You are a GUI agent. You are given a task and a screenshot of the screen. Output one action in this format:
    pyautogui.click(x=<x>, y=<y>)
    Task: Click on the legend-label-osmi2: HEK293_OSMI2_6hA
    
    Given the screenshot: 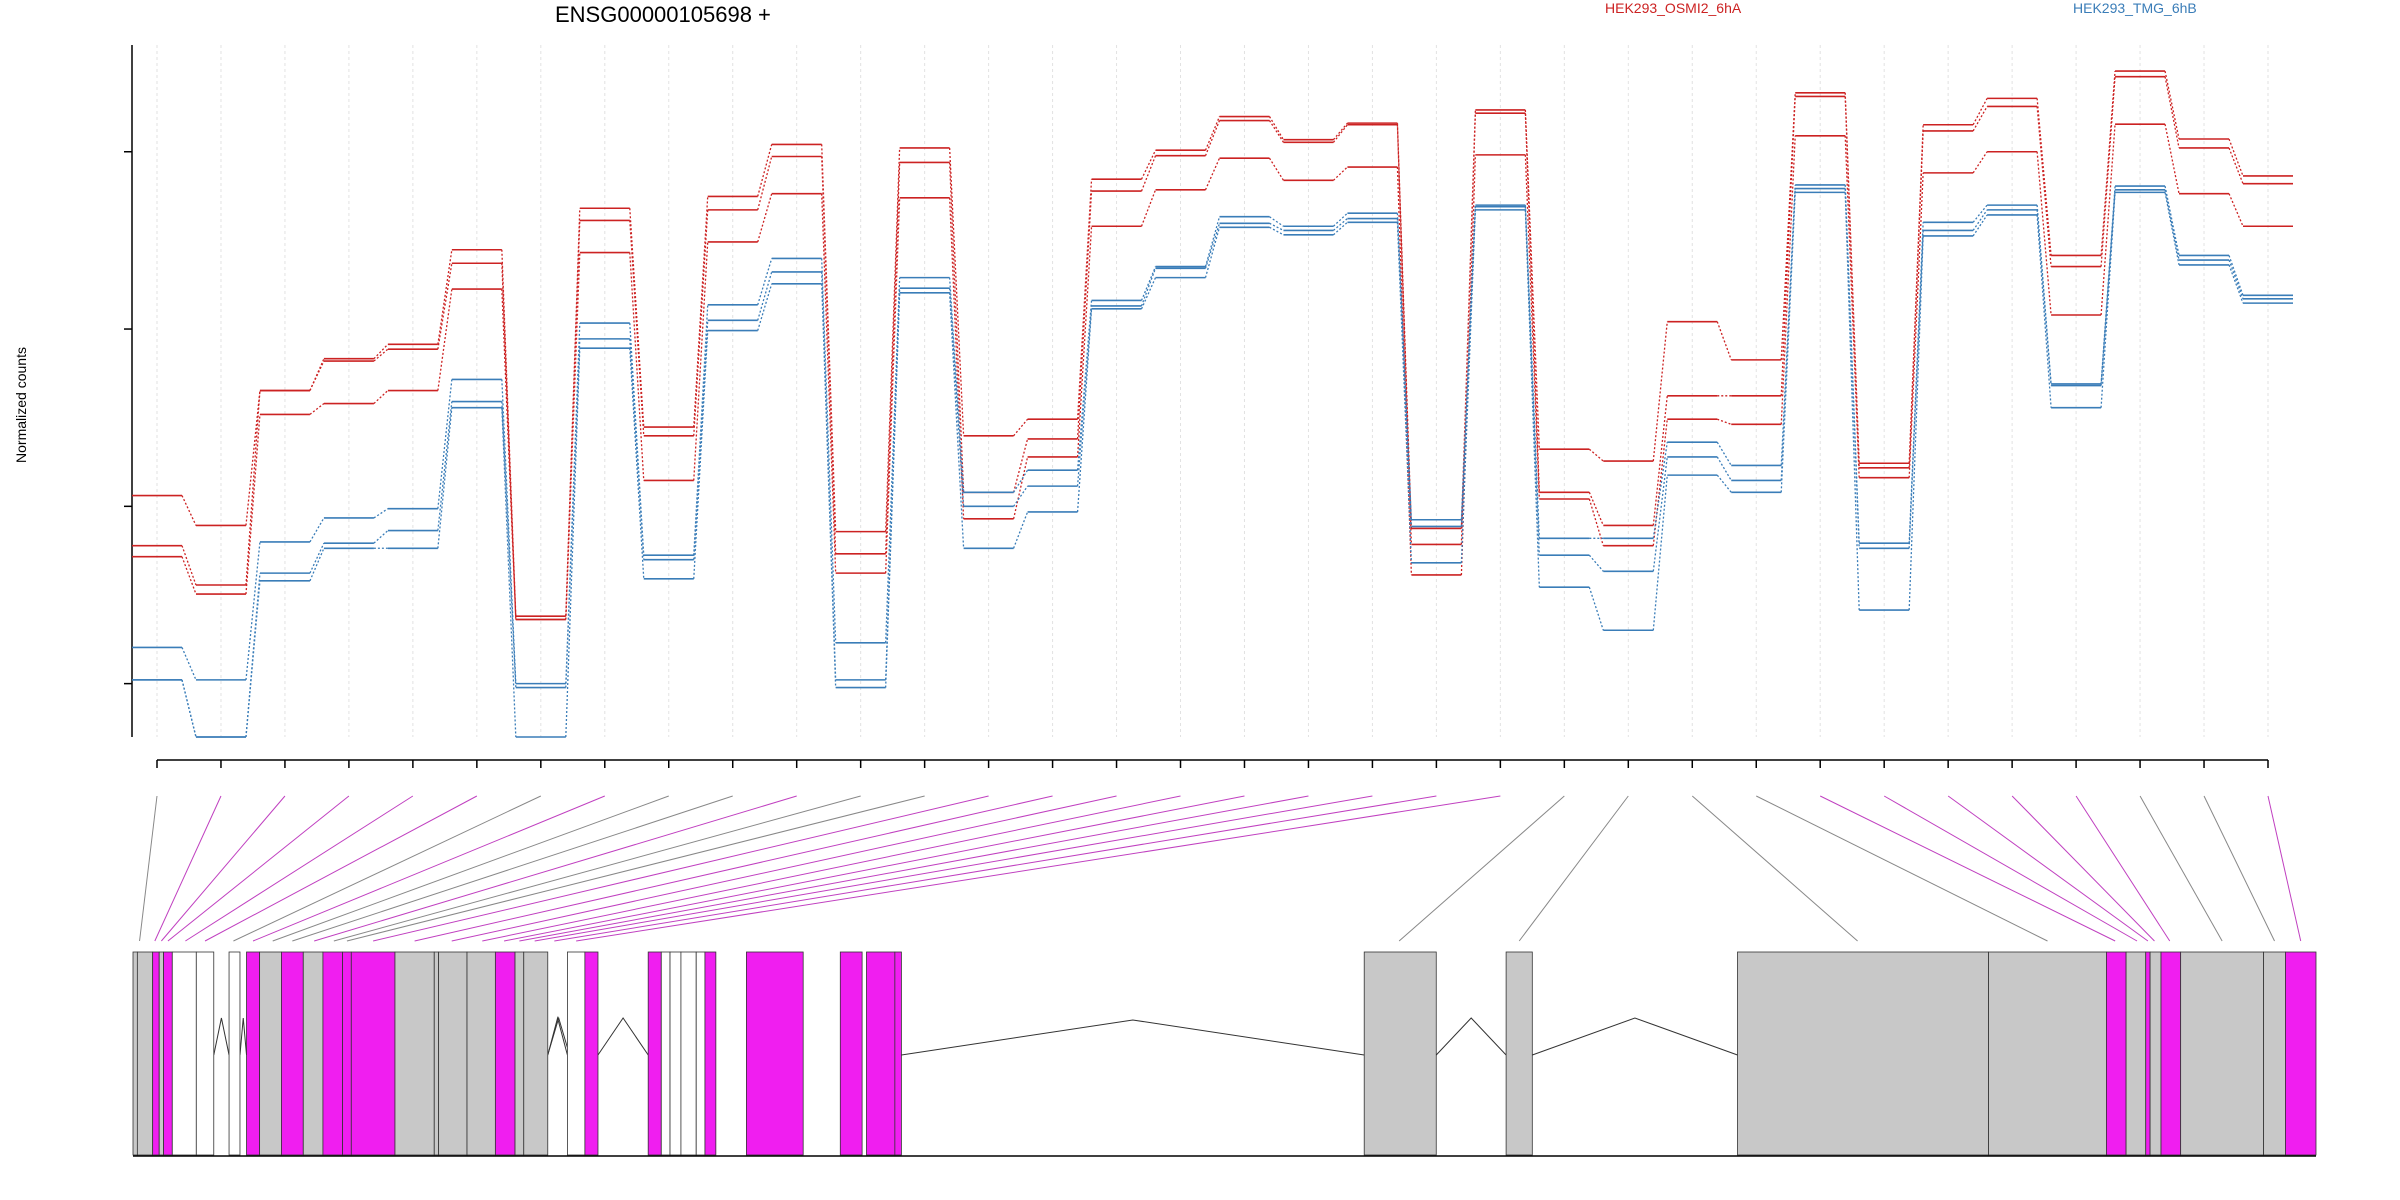 What is the action you would take?
    pyautogui.click(x=1673, y=8)
    